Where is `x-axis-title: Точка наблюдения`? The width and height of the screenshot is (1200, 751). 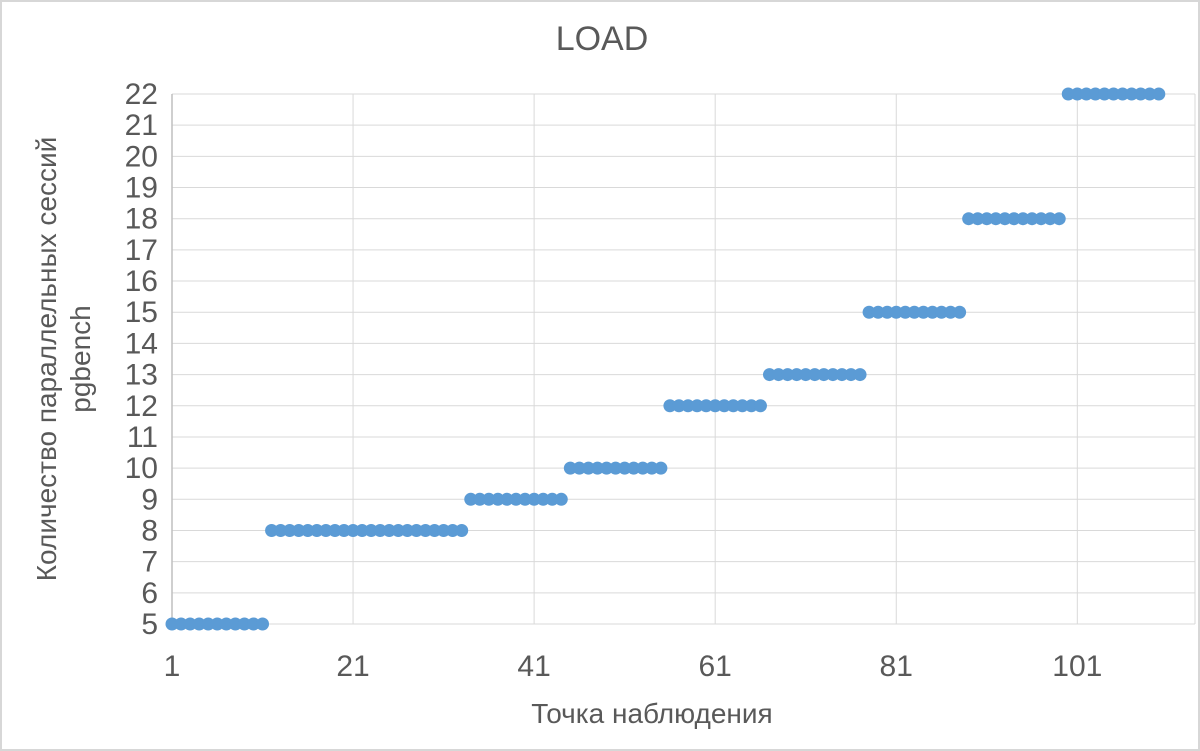
x-axis-title: Точка наблюдения is located at coordinates (652, 713).